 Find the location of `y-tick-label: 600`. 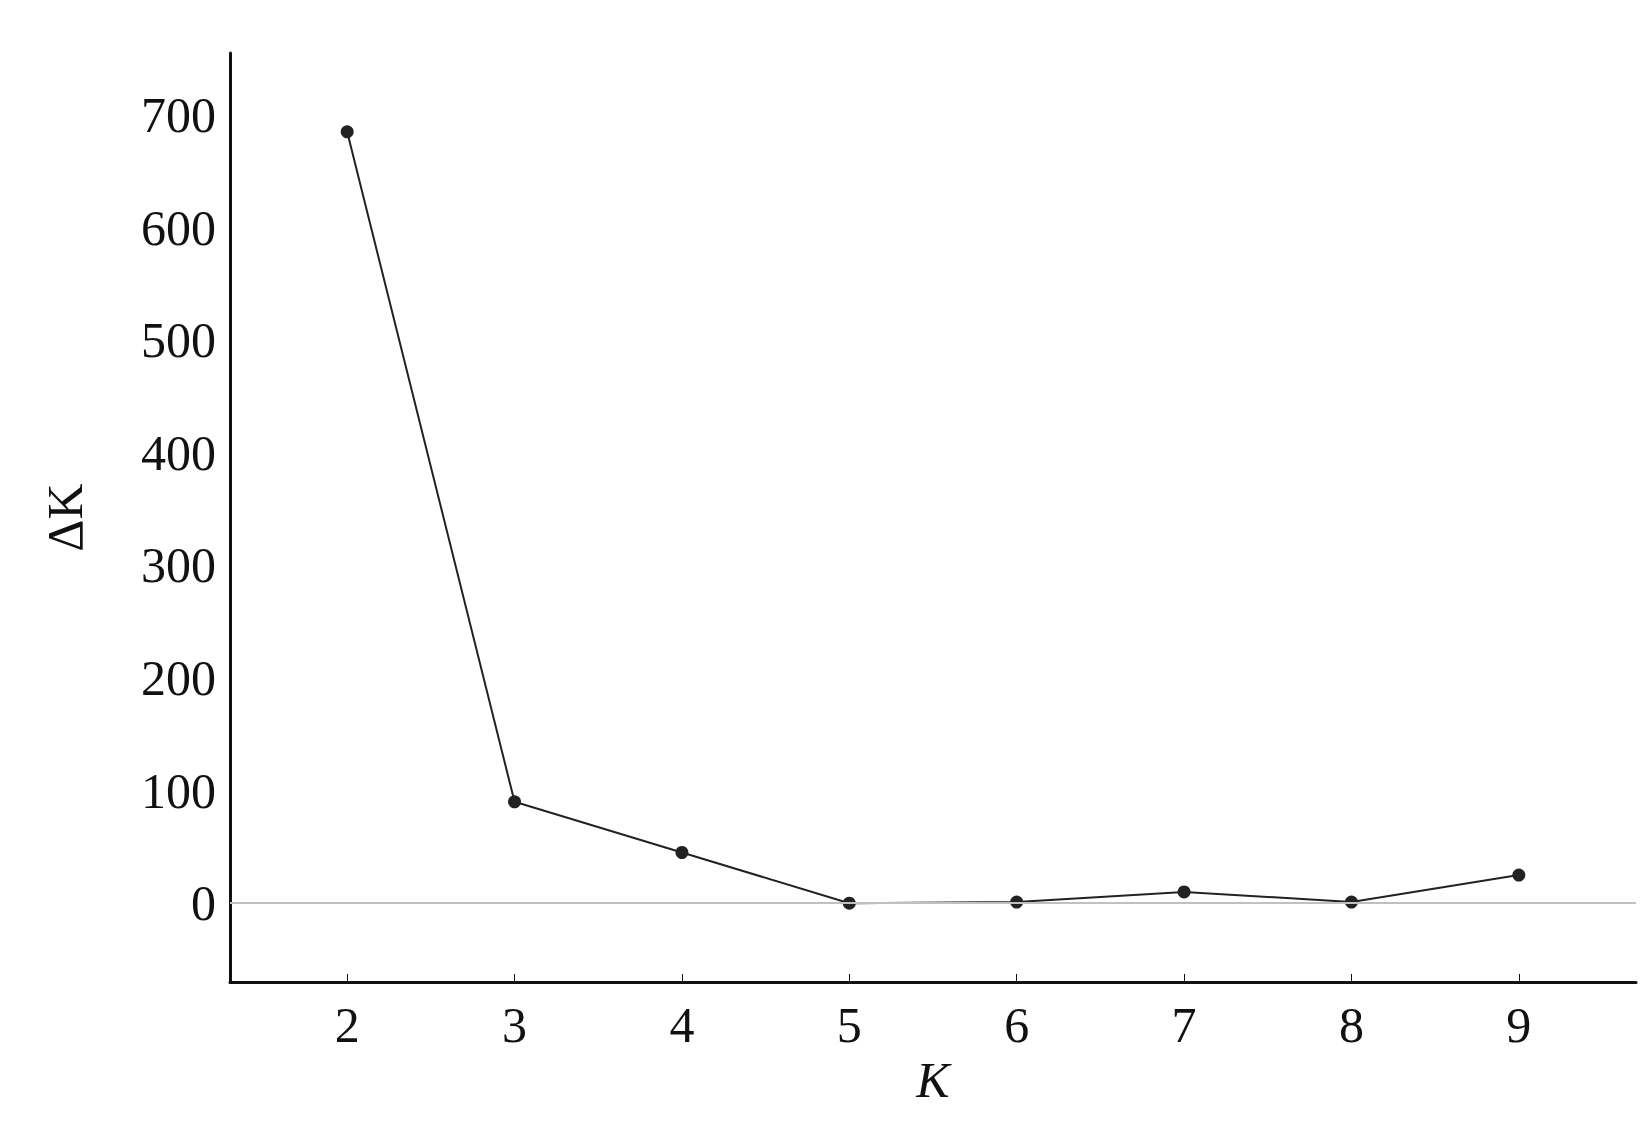

y-tick-label: 600 is located at coordinates (178, 227).